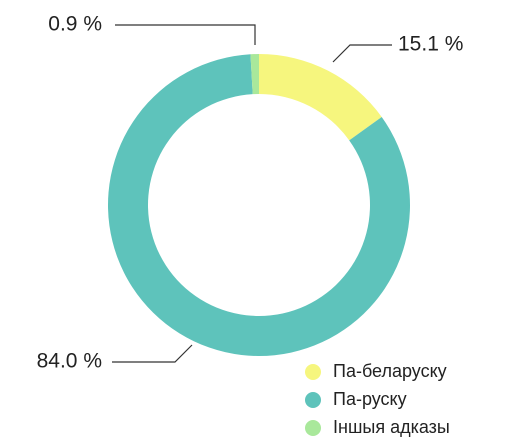 The width and height of the screenshot is (507, 439). I want to click on slice-label: 15.1 %, so click(430, 44).